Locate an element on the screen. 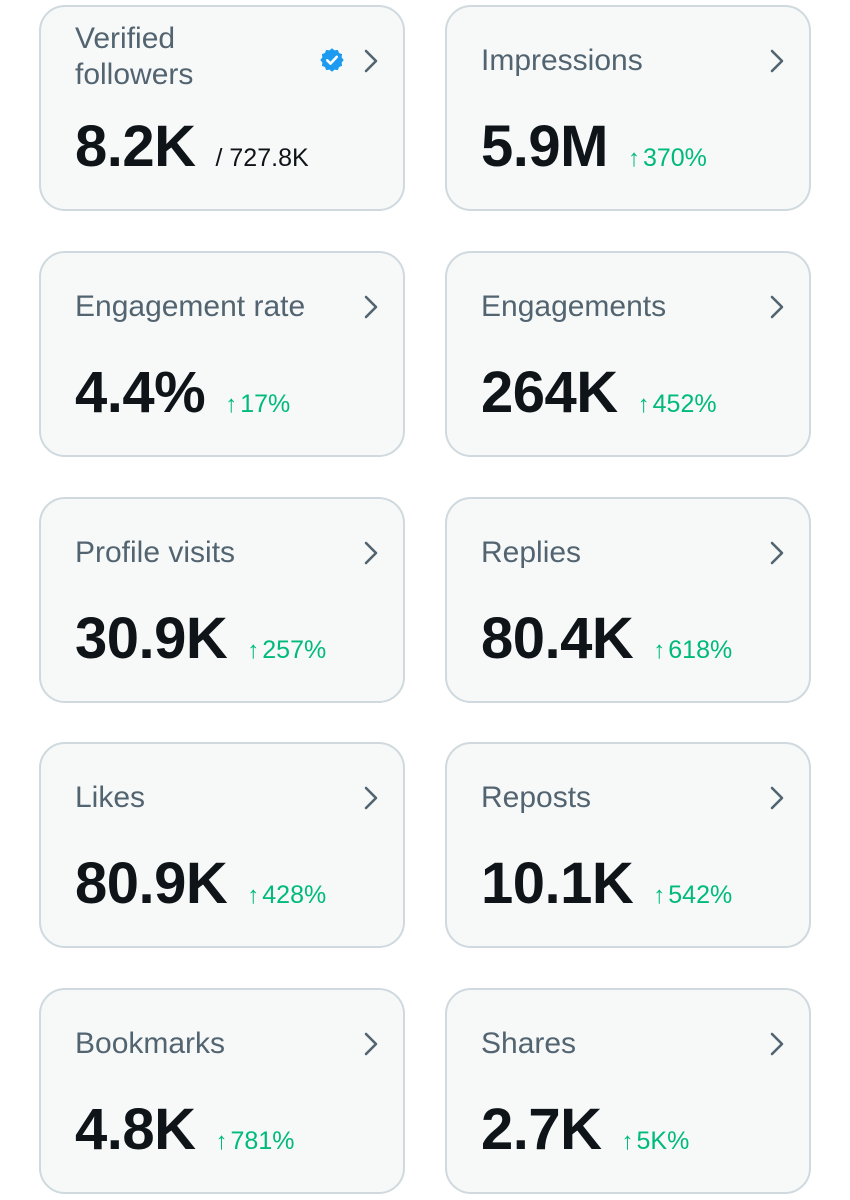  metric-value-row: 80.4K ↑ 618% is located at coordinates (606, 639).